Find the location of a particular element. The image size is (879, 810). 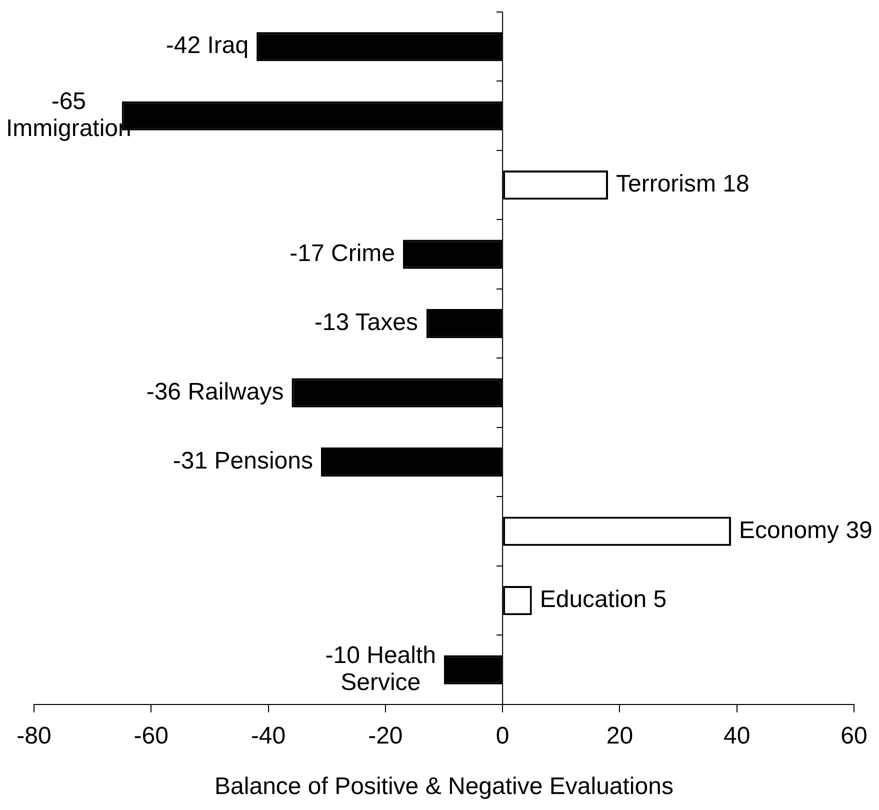

x-tick-label: 40 is located at coordinates (737, 736).